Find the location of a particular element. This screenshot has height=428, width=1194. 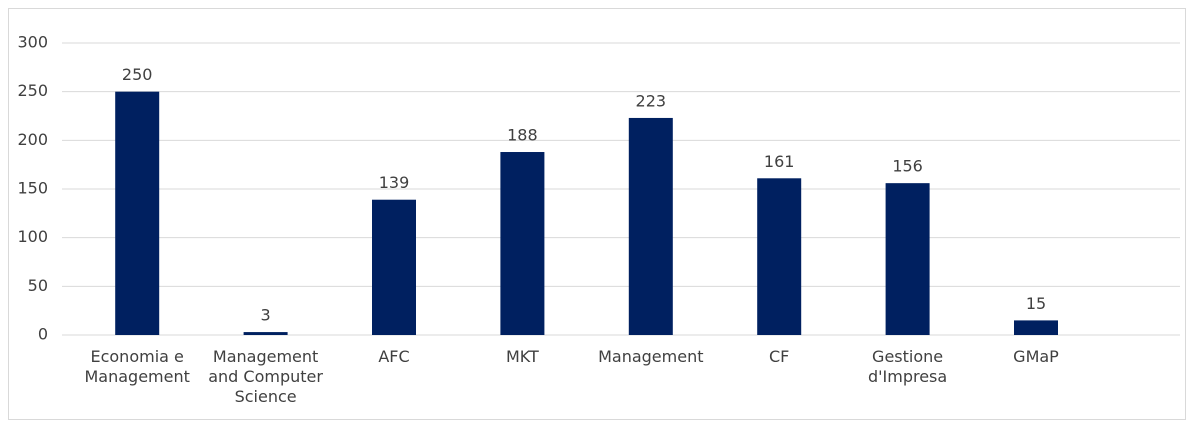

data-label: 139 is located at coordinates (394, 182).